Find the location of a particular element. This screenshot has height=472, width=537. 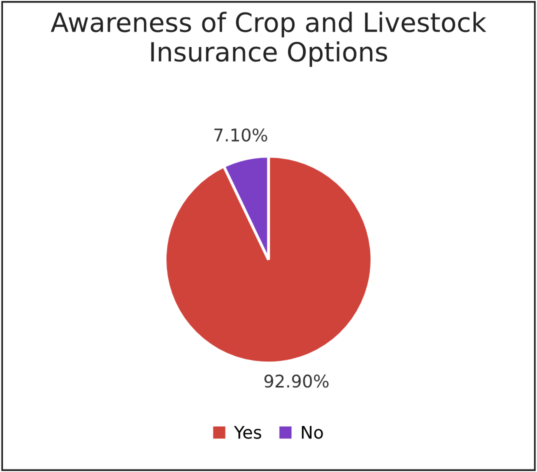

legend-label: Yes is located at coordinates (248, 432).